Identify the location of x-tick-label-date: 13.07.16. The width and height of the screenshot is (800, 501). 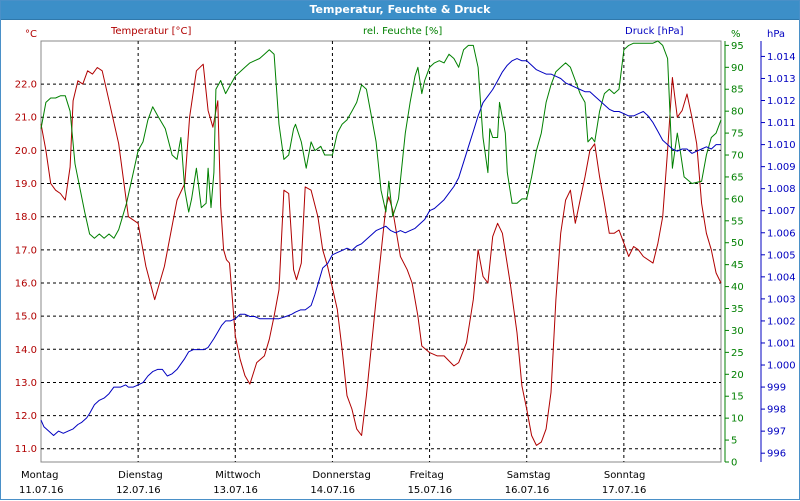
(235, 490).